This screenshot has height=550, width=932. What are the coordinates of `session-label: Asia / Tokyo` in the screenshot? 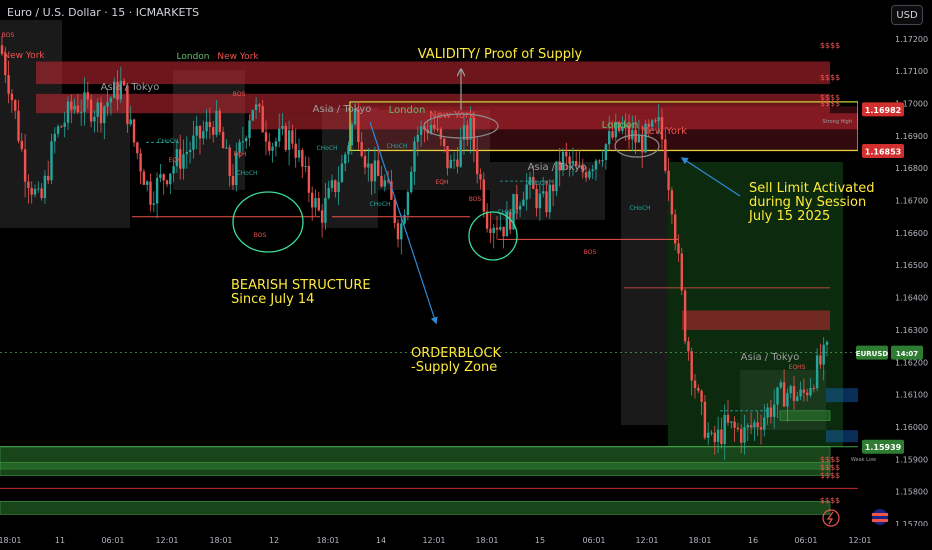 It's located at (130, 87).